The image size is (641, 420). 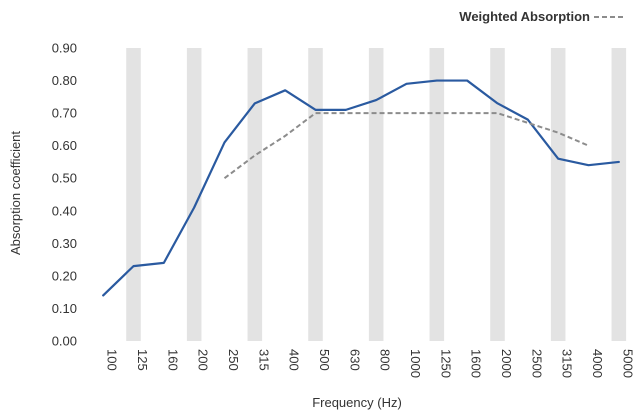 I want to click on x-tick-label: 1250, so click(x=445, y=363).